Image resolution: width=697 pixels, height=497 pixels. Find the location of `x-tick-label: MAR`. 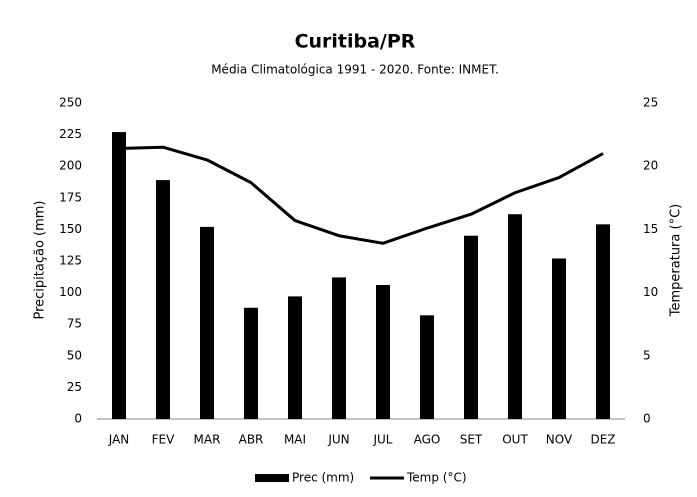

x-tick-label: MAR is located at coordinates (207, 440).